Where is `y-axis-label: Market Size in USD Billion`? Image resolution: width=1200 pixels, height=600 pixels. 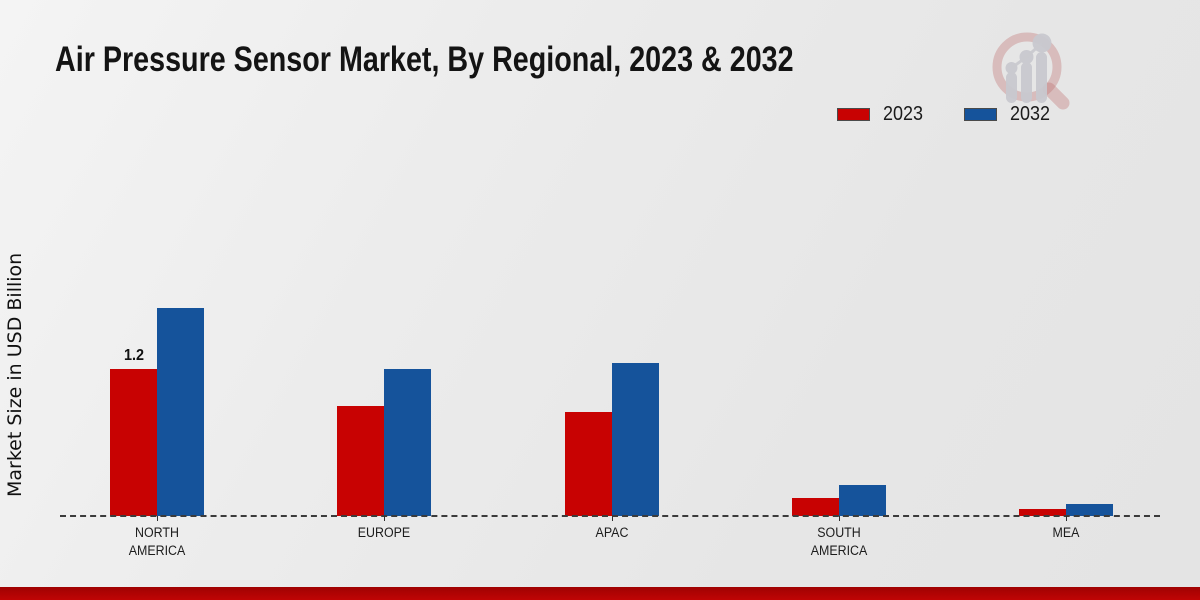
y-axis-label: Market Size in USD Billion is located at coordinates (15, 375).